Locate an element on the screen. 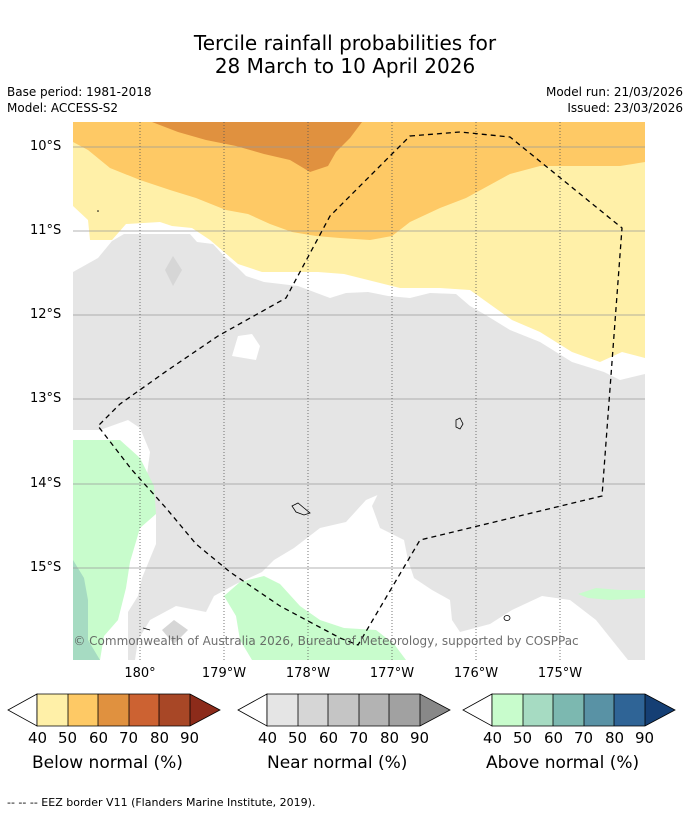 Image resolution: width=690 pixels, height=816 pixels. title-line-2: 28 March to 10 April 2026 is located at coordinates (345, 66).